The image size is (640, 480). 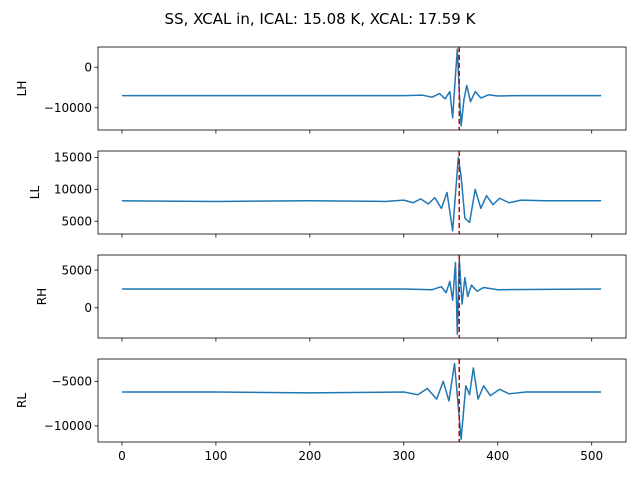 What do you see at coordinates (73, 158) in the screenshot?
I see `y-tick-label: 15000` at bounding box center [73, 158].